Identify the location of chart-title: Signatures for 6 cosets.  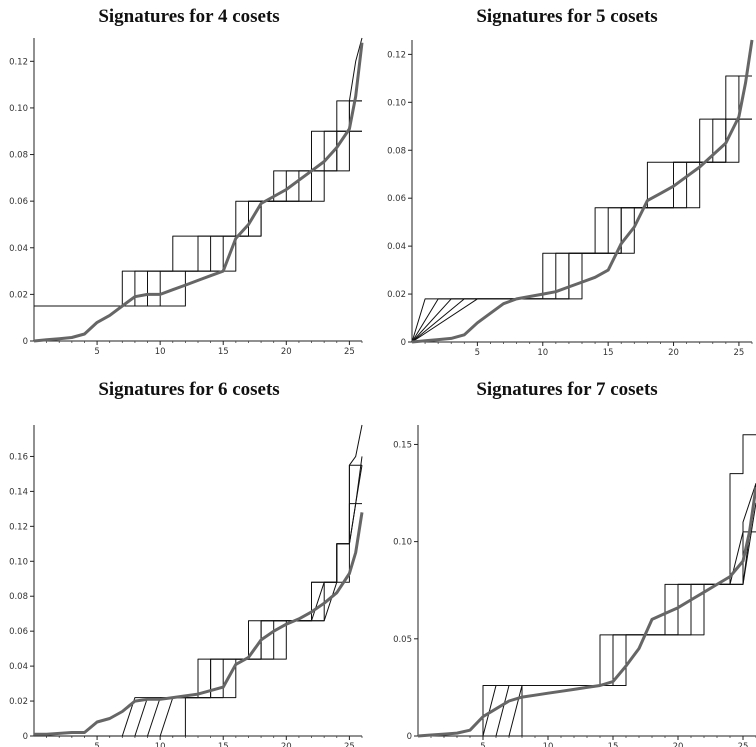
(189, 389).